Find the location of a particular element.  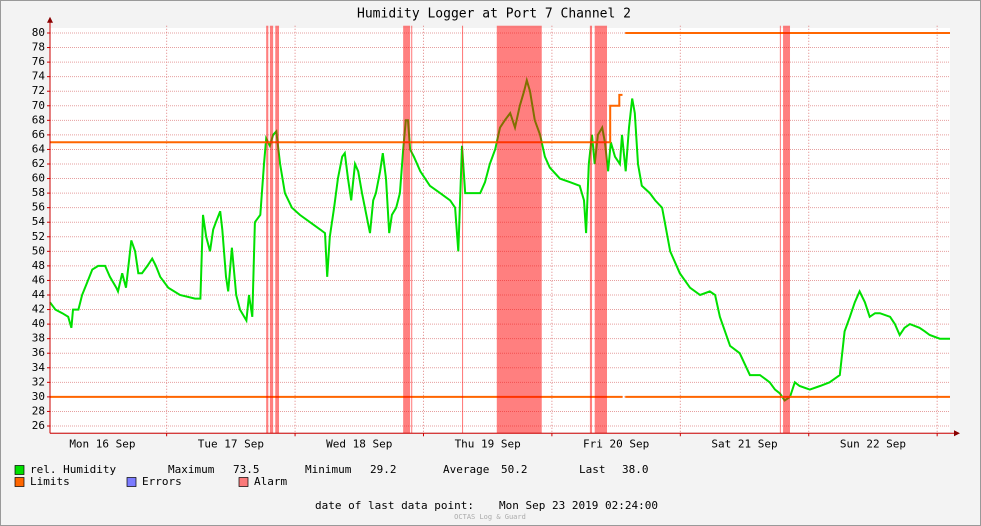

y-tick-label: 78 is located at coordinates (38, 47).